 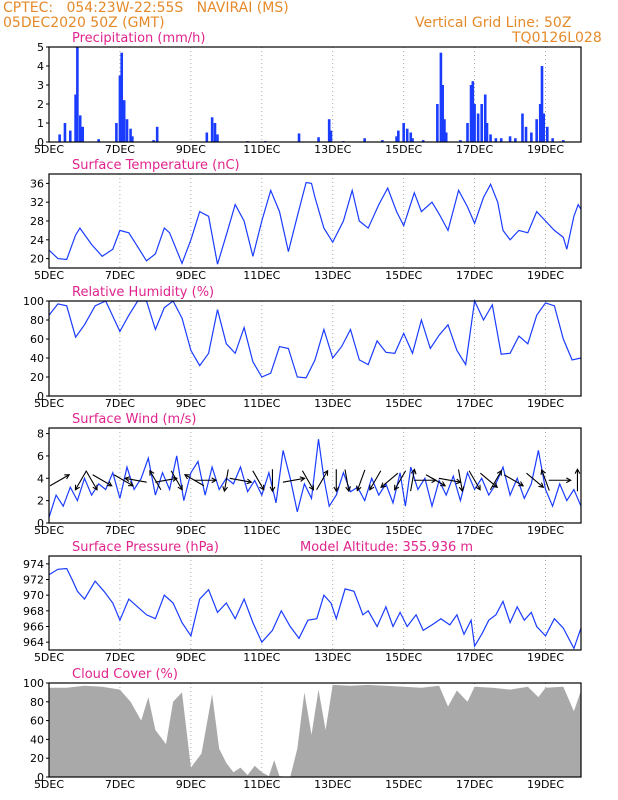 What do you see at coordinates (37, 721) in the screenshot?
I see `cloud-y-tick: 60` at bounding box center [37, 721].